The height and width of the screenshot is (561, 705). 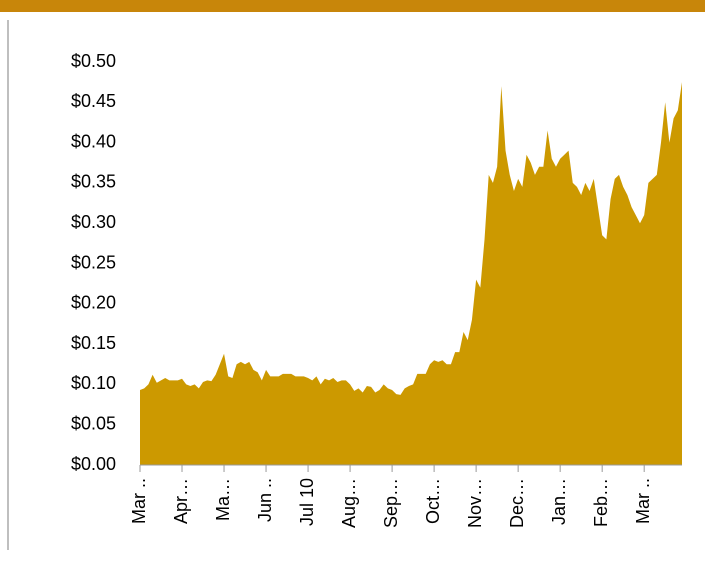 I want to click on y-tick-label: $0.40, so click(x=93, y=141).